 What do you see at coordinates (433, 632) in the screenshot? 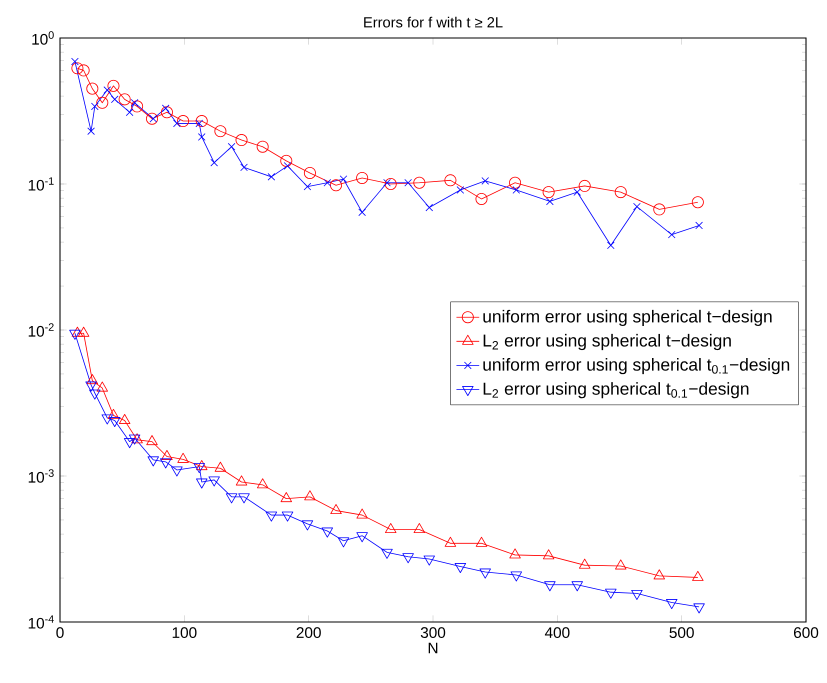
I see `x-tick-label: 300` at bounding box center [433, 632].